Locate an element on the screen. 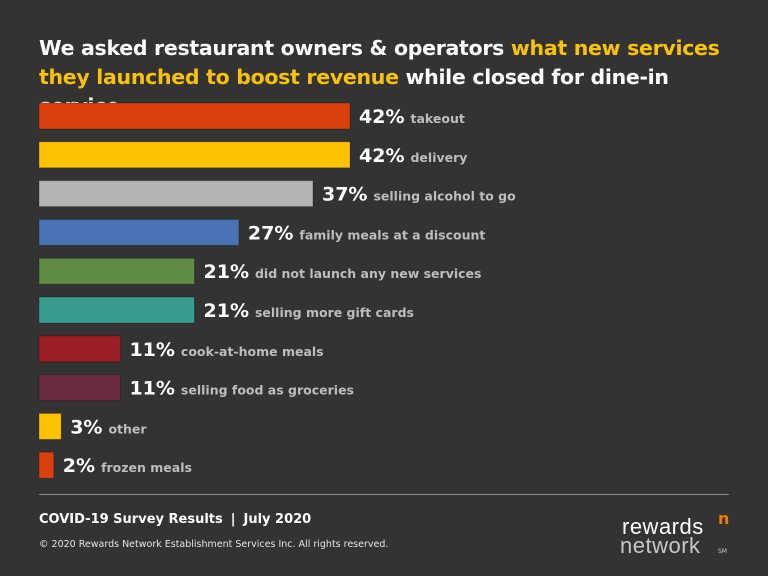 The height and width of the screenshot is (576, 768). bar-value-label: 42% takeout is located at coordinates (412, 117).